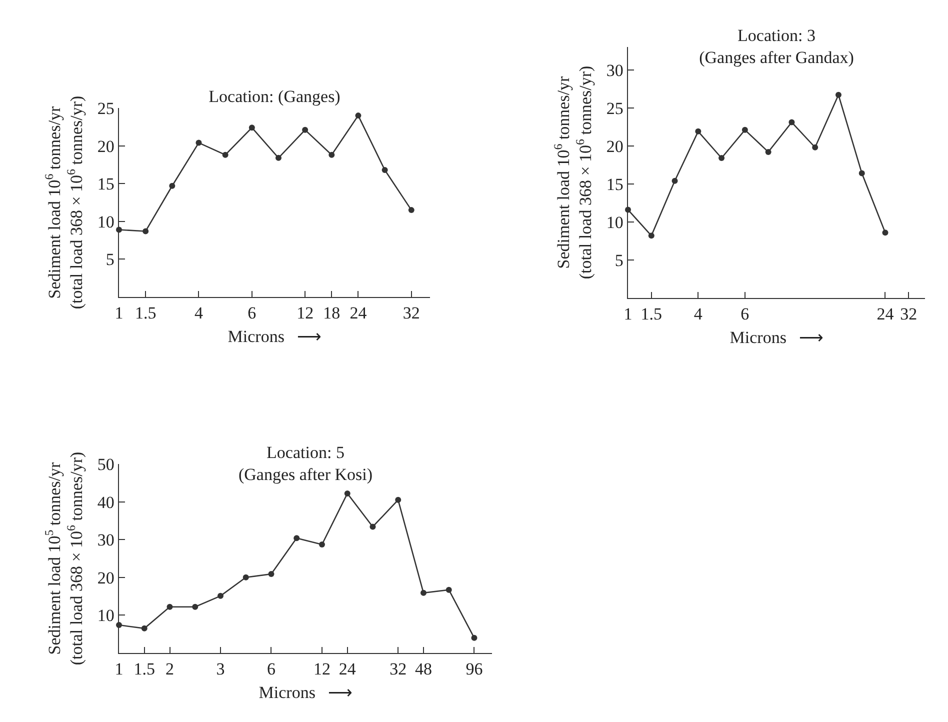  I want to click on x-tick-label: 96, so click(474, 669).